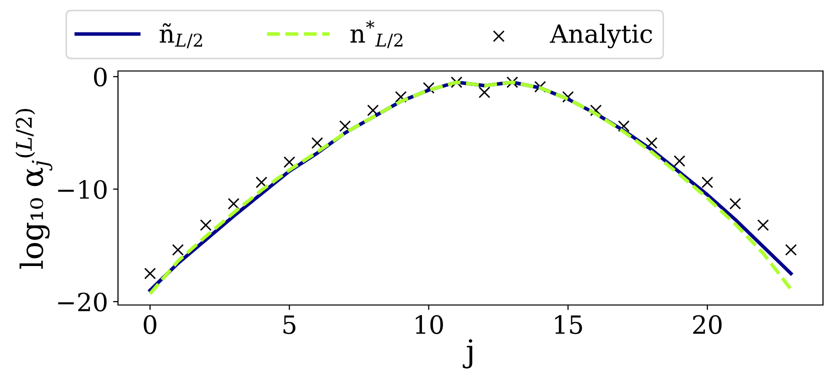 This screenshot has height=381, width=831. What do you see at coordinates (82, 189) in the screenshot?
I see `y-tick-label: −10` at bounding box center [82, 189].